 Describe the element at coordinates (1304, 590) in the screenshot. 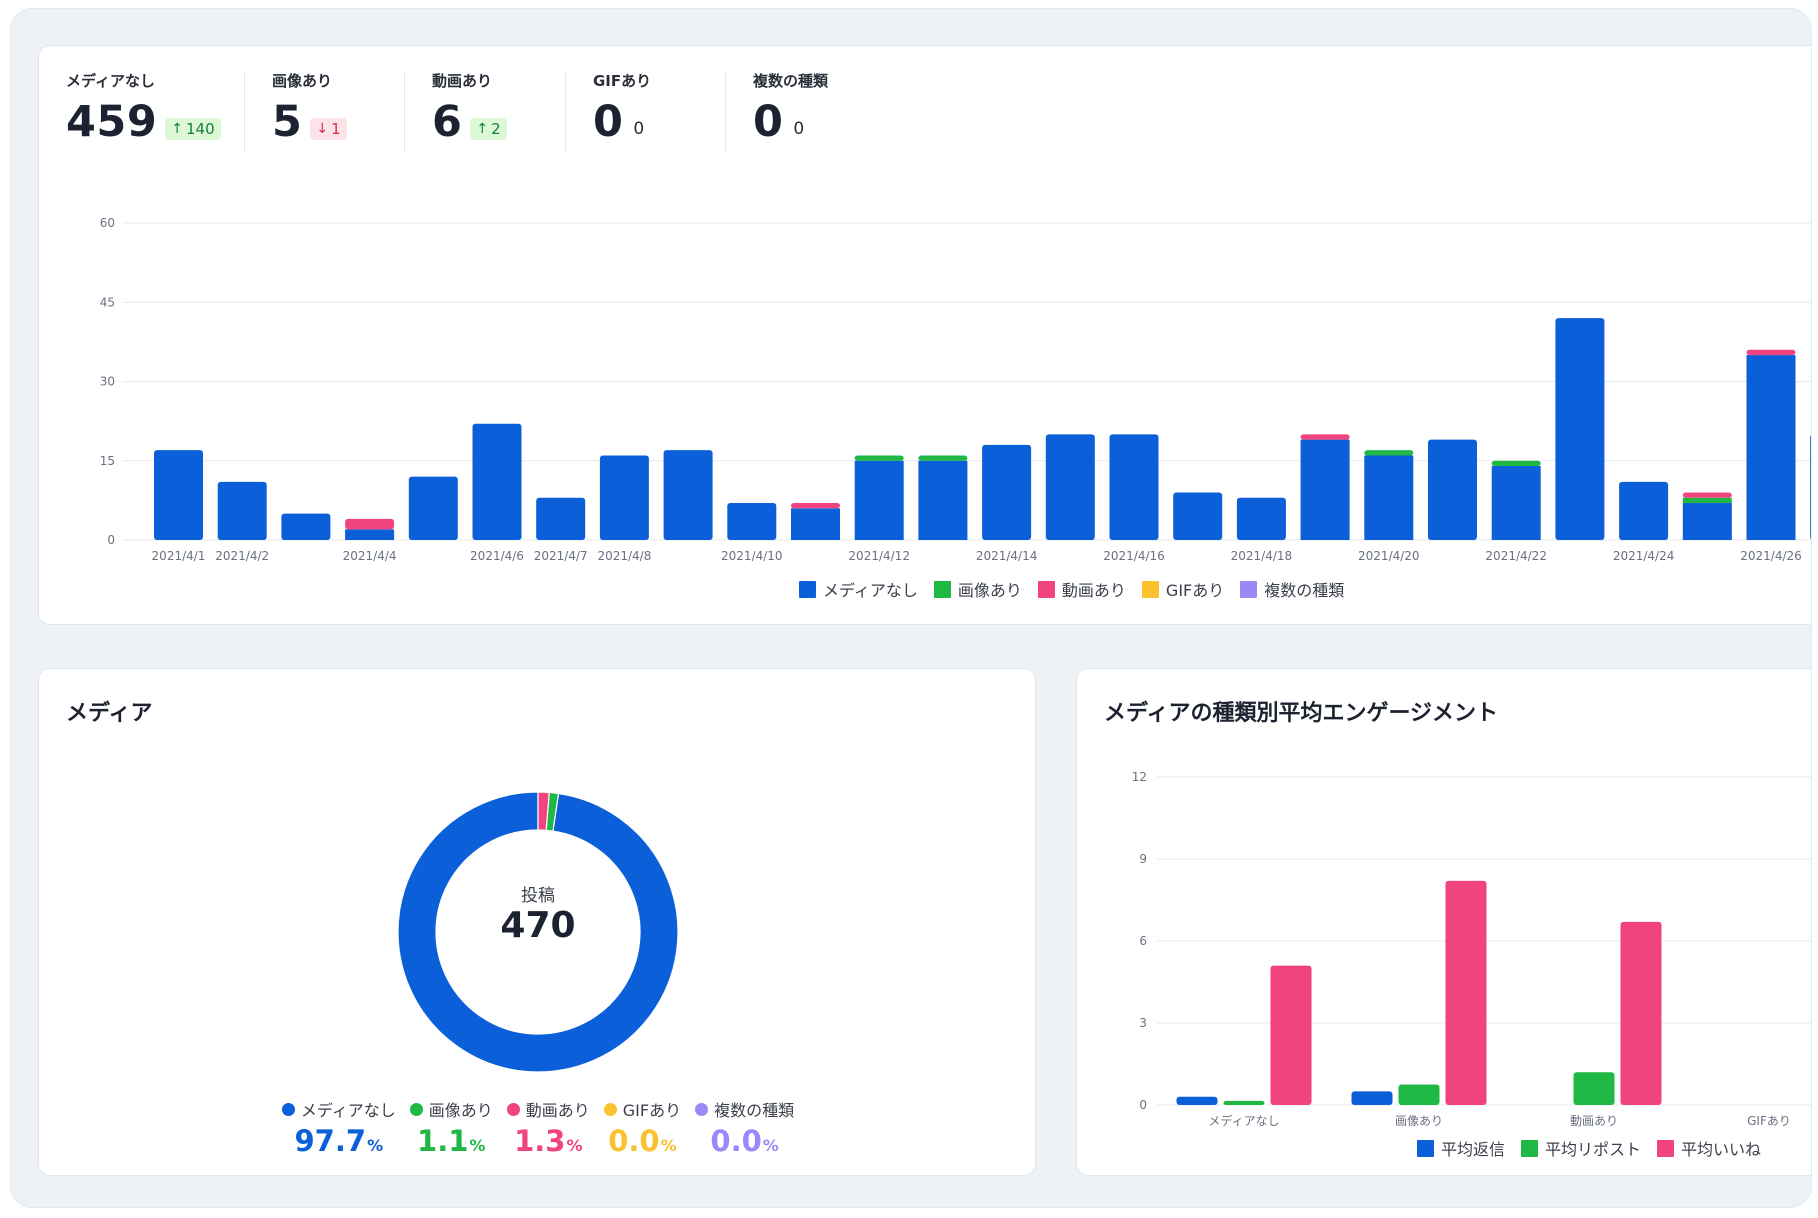

I see `legend-label: 複数の種類` at that location.